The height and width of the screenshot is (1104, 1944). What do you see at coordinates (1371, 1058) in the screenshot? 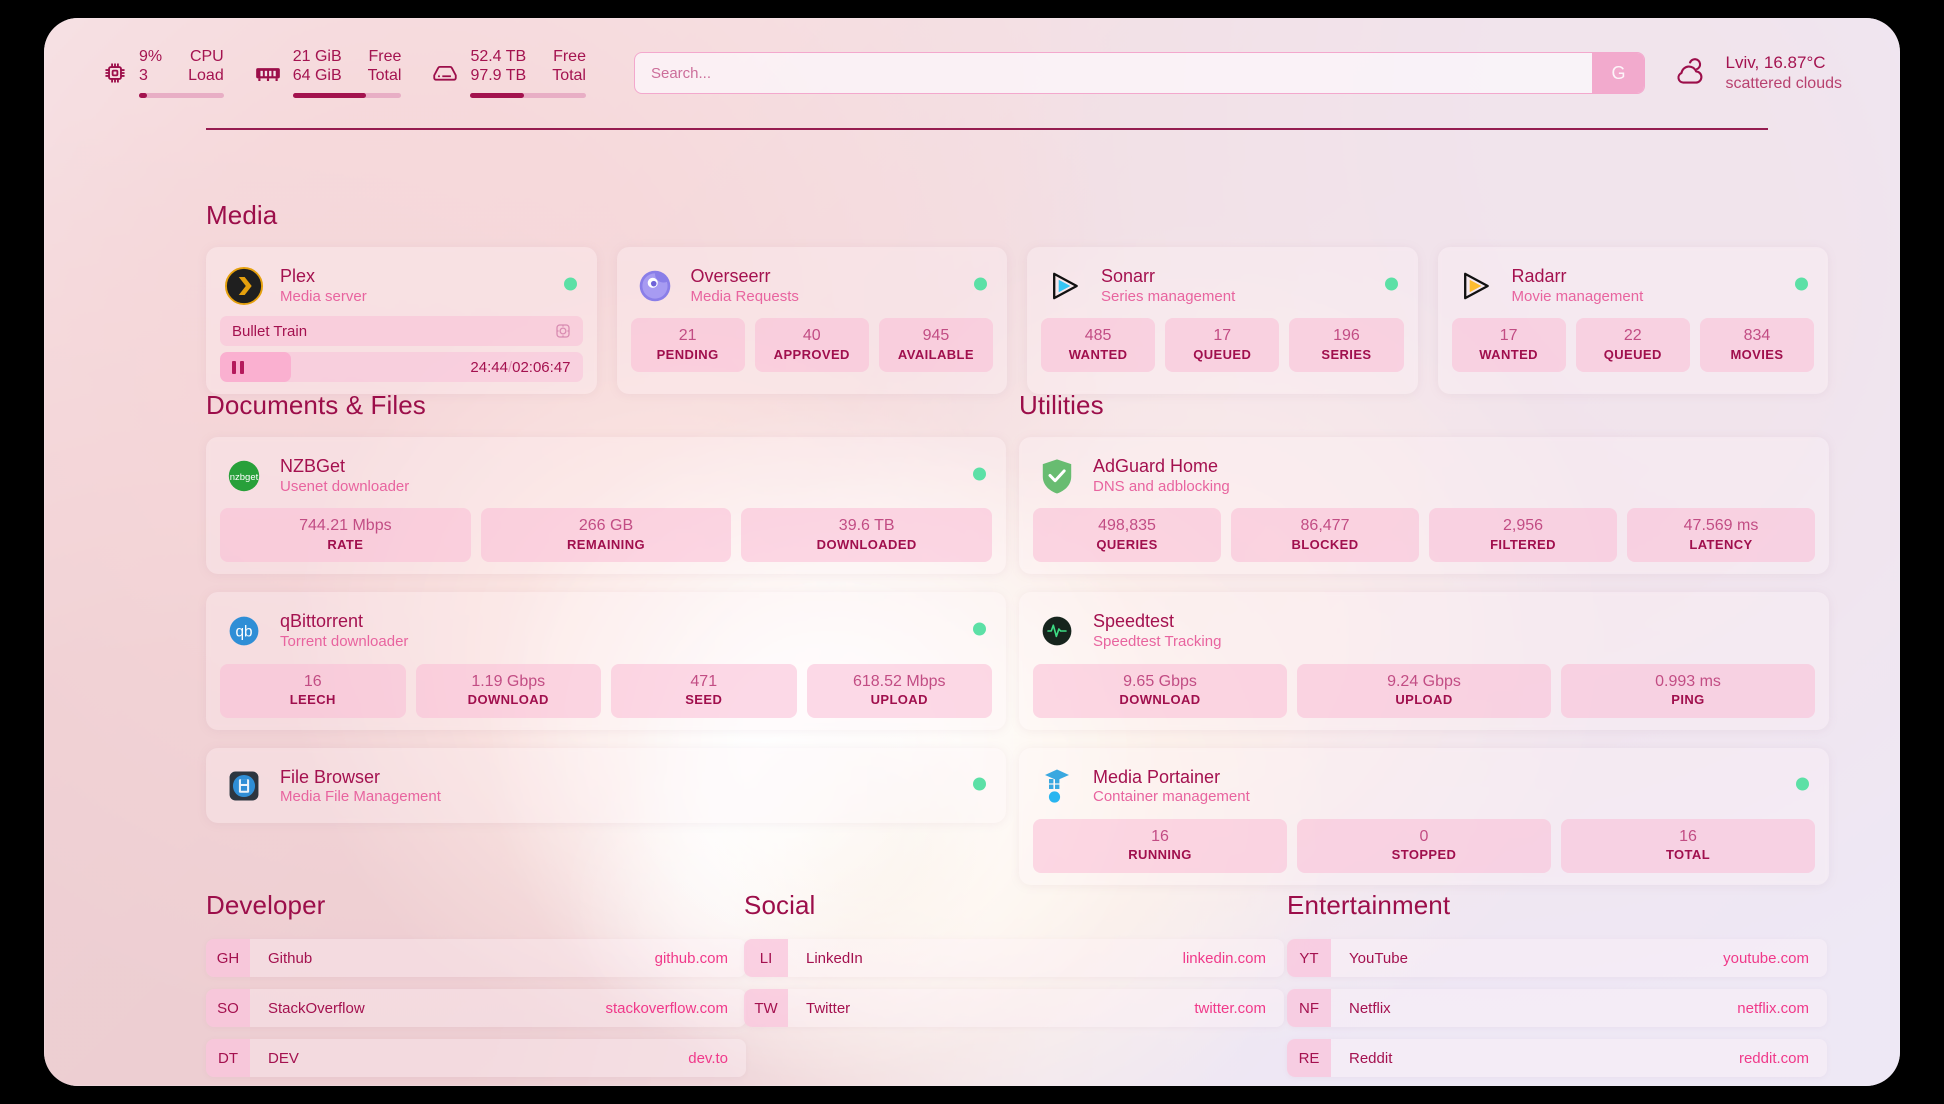
I see `bookmark-name: Reddit` at bounding box center [1371, 1058].